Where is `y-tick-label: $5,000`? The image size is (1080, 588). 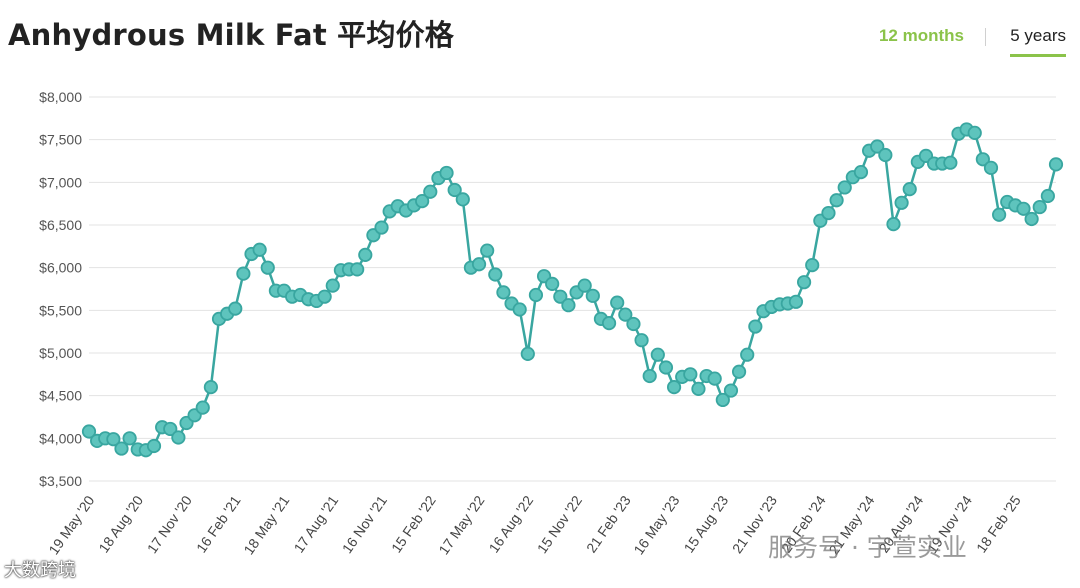
y-tick-label: $5,000 is located at coordinates (60, 353).